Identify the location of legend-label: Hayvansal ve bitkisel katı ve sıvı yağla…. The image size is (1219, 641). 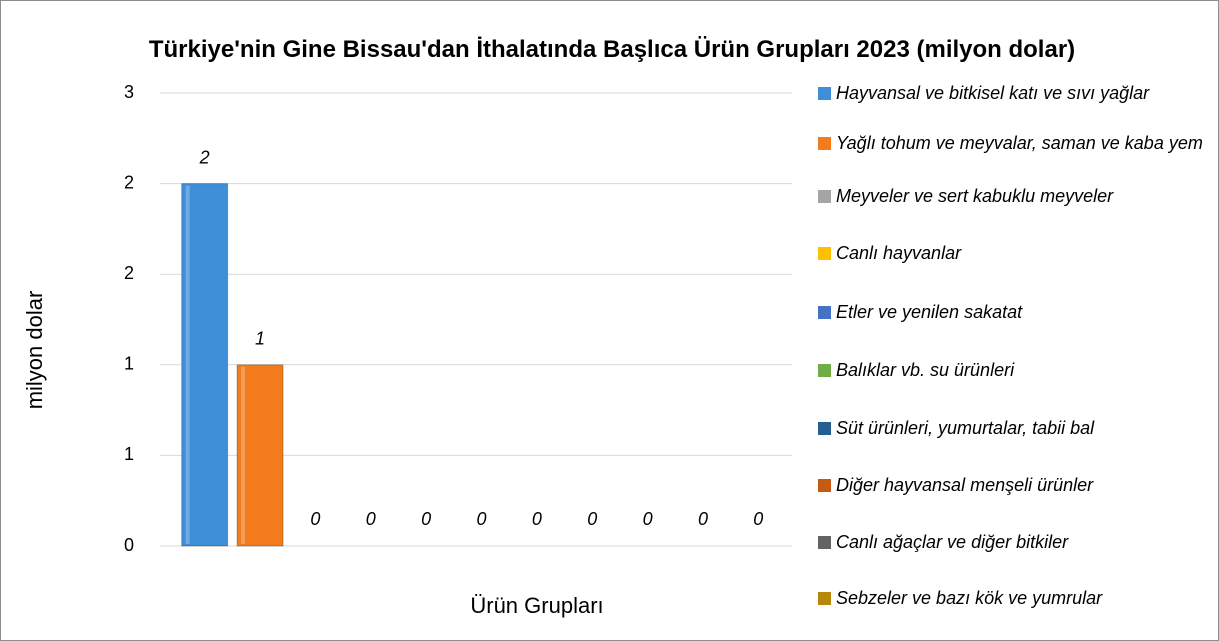
(993, 93).